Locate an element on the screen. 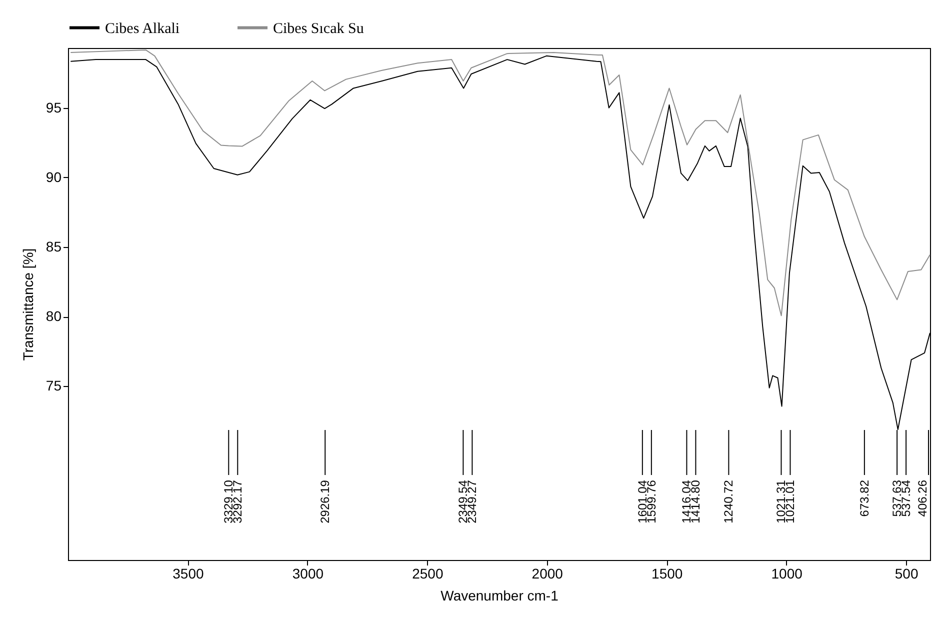 Image resolution: width=936 pixels, height=621 pixels. annotation: 406.26 is located at coordinates (923, 498).